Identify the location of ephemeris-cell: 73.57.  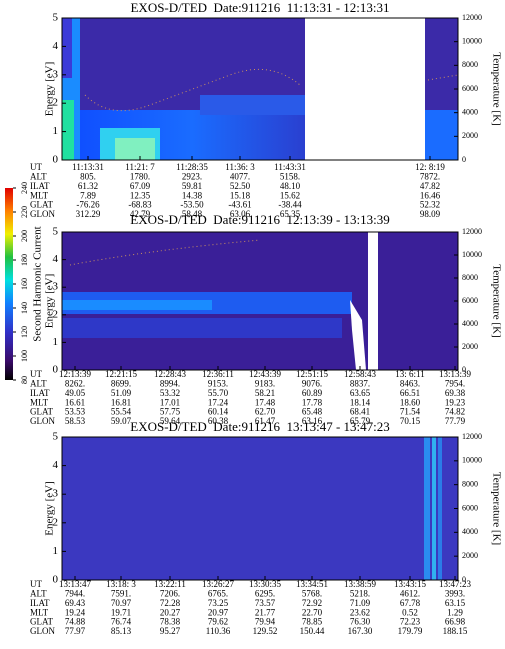
(265, 603).